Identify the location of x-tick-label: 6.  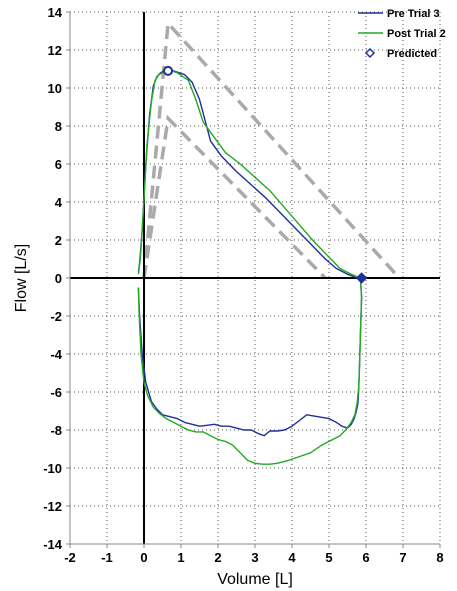
(365, 557).